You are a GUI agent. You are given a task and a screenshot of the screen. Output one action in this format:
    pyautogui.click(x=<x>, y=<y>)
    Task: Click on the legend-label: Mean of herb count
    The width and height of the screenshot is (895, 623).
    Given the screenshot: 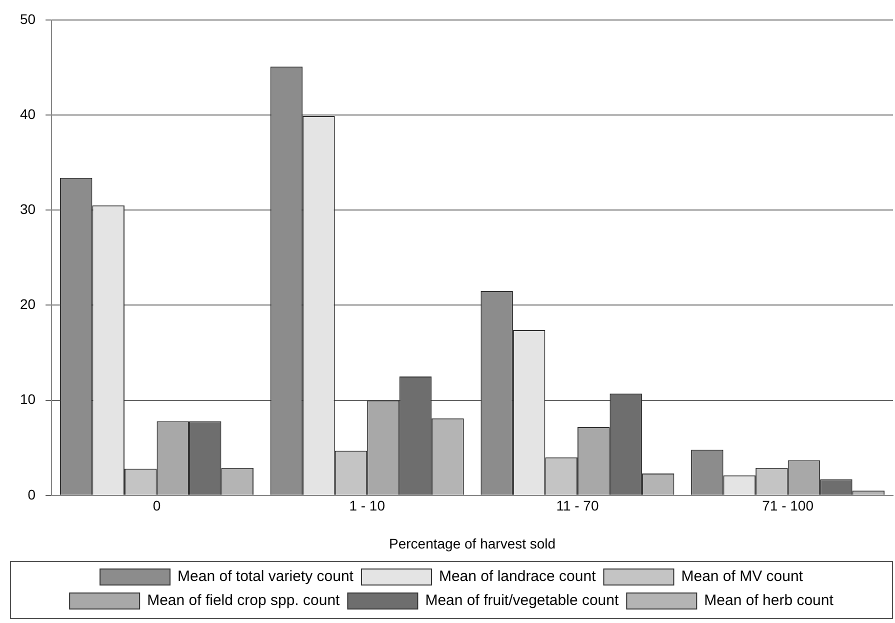 What is the action you would take?
    pyautogui.click(x=769, y=601)
    